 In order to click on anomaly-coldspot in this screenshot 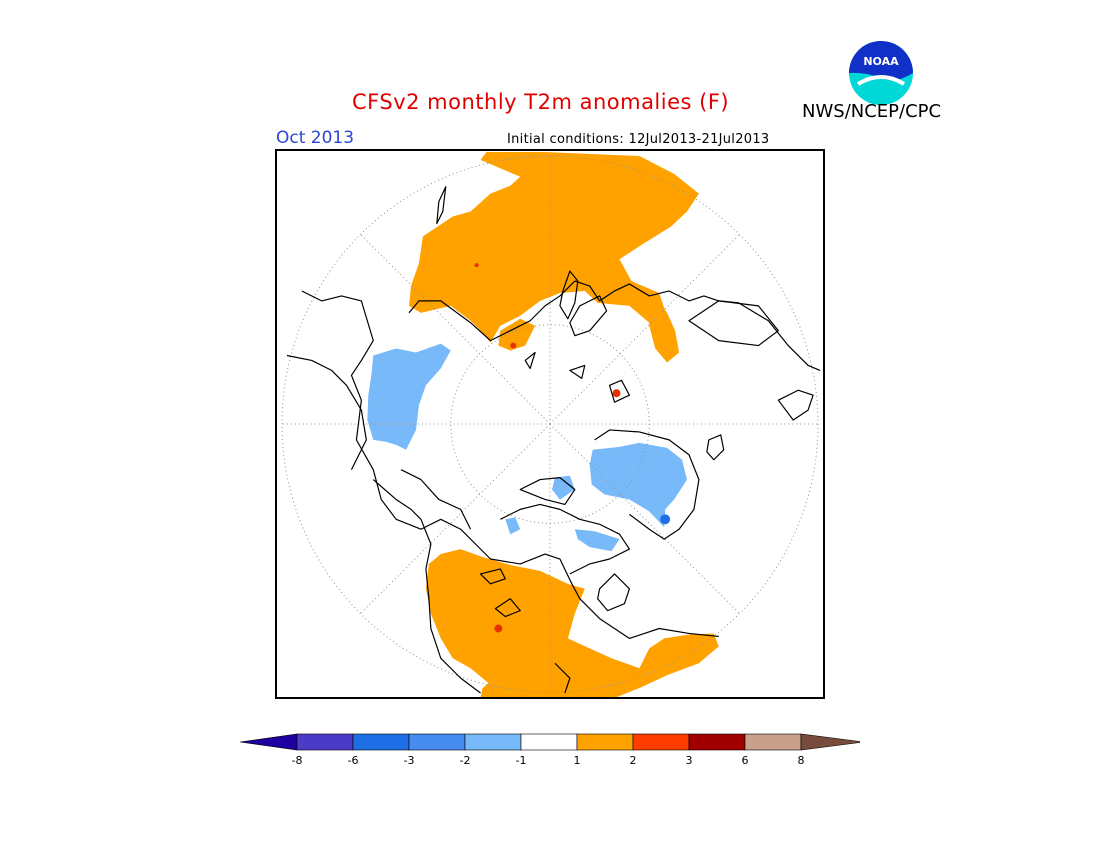, I will do `click(665, 519)`.